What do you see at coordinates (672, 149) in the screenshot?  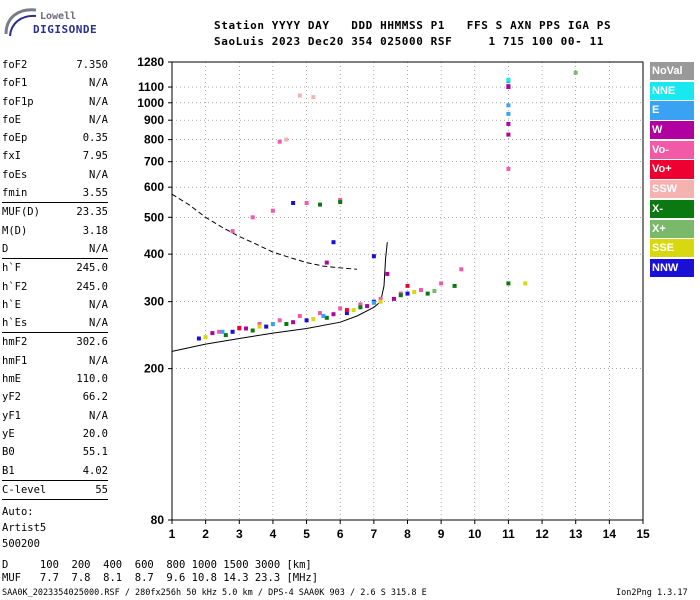 I see `legend-item: Vo-` at bounding box center [672, 149].